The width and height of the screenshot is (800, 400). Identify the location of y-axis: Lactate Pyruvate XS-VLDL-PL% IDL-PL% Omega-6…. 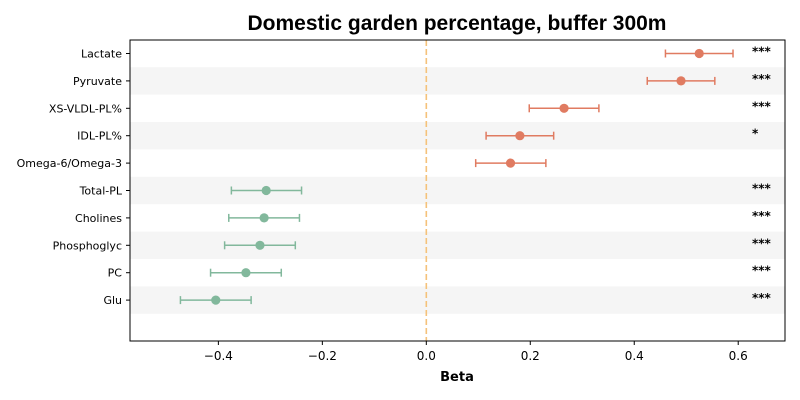
(73, 177).